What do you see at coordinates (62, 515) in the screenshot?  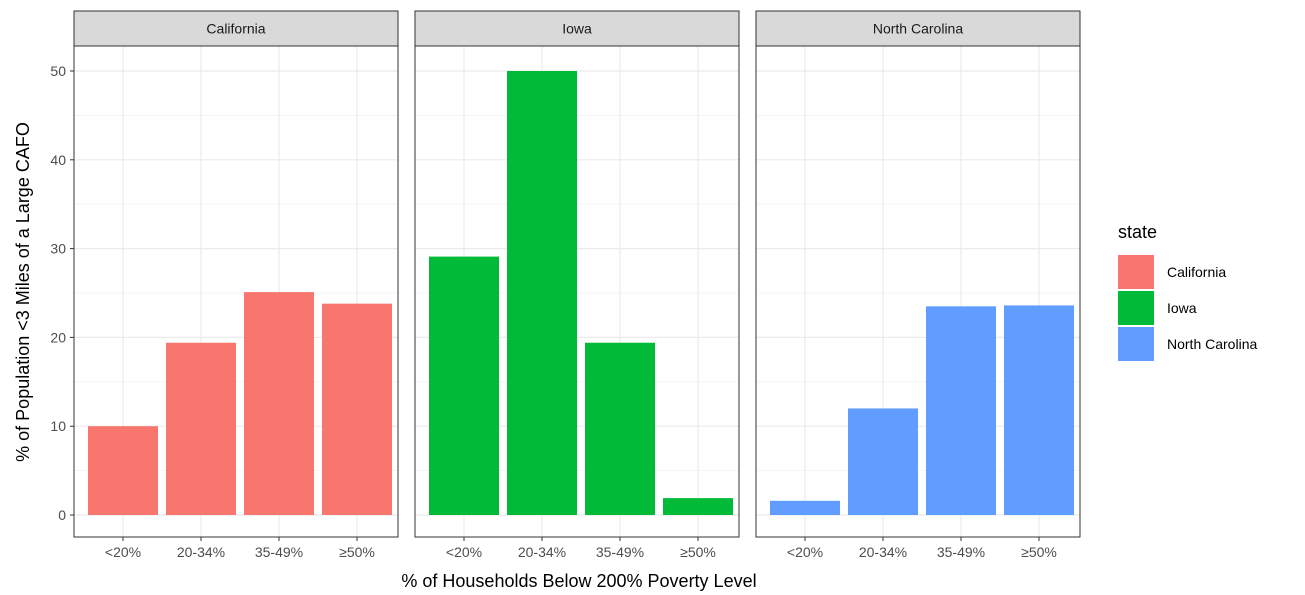 I see `y-tick-label: 0` at bounding box center [62, 515].